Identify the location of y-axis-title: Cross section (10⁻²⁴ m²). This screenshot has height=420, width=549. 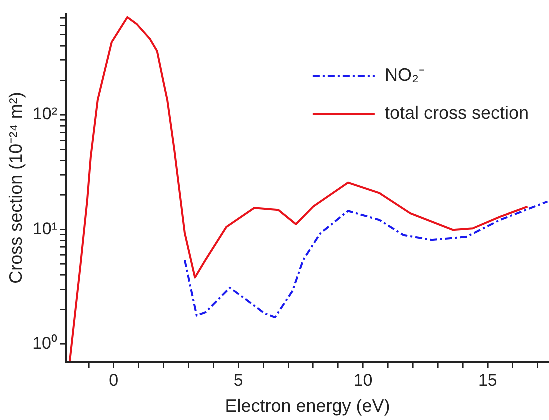
(16, 188).